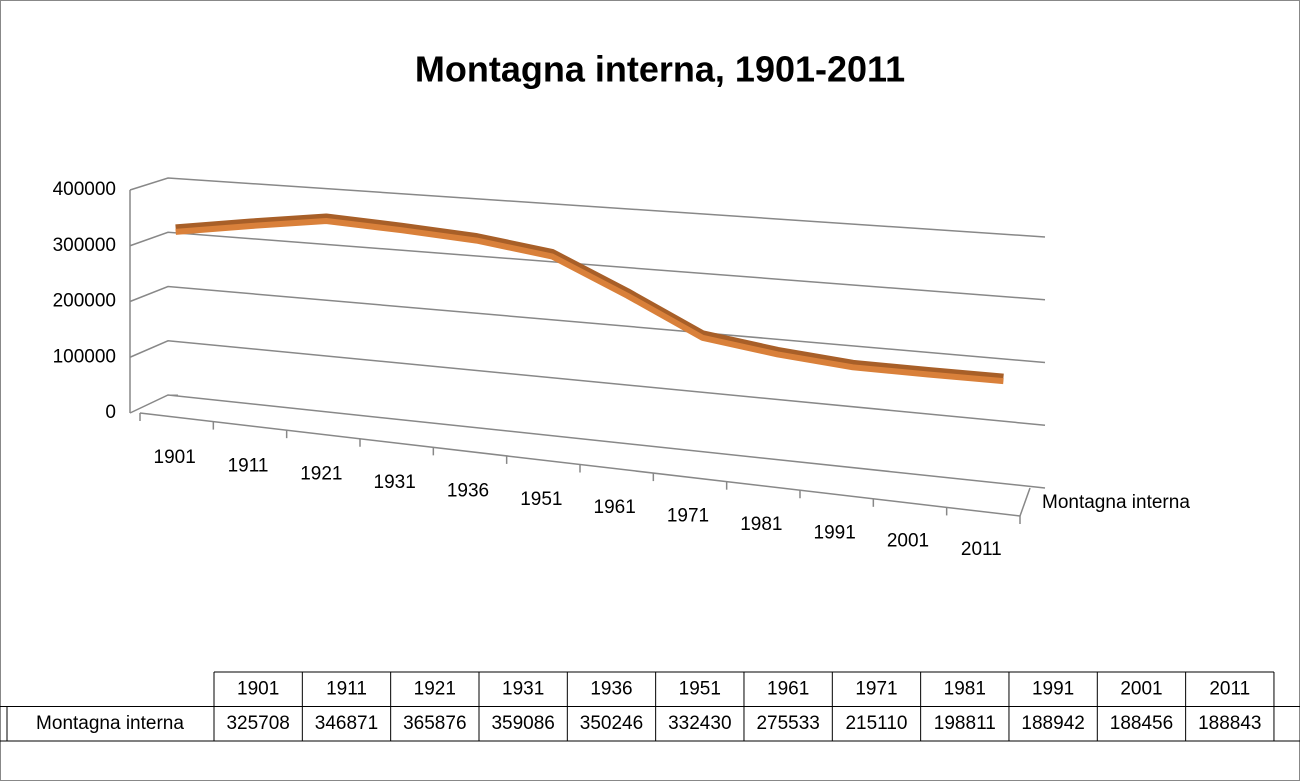  What do you see at coordinates (257, 723) in the screenshot?
I see `table-value: 325708` at bounding box center [257, 723].